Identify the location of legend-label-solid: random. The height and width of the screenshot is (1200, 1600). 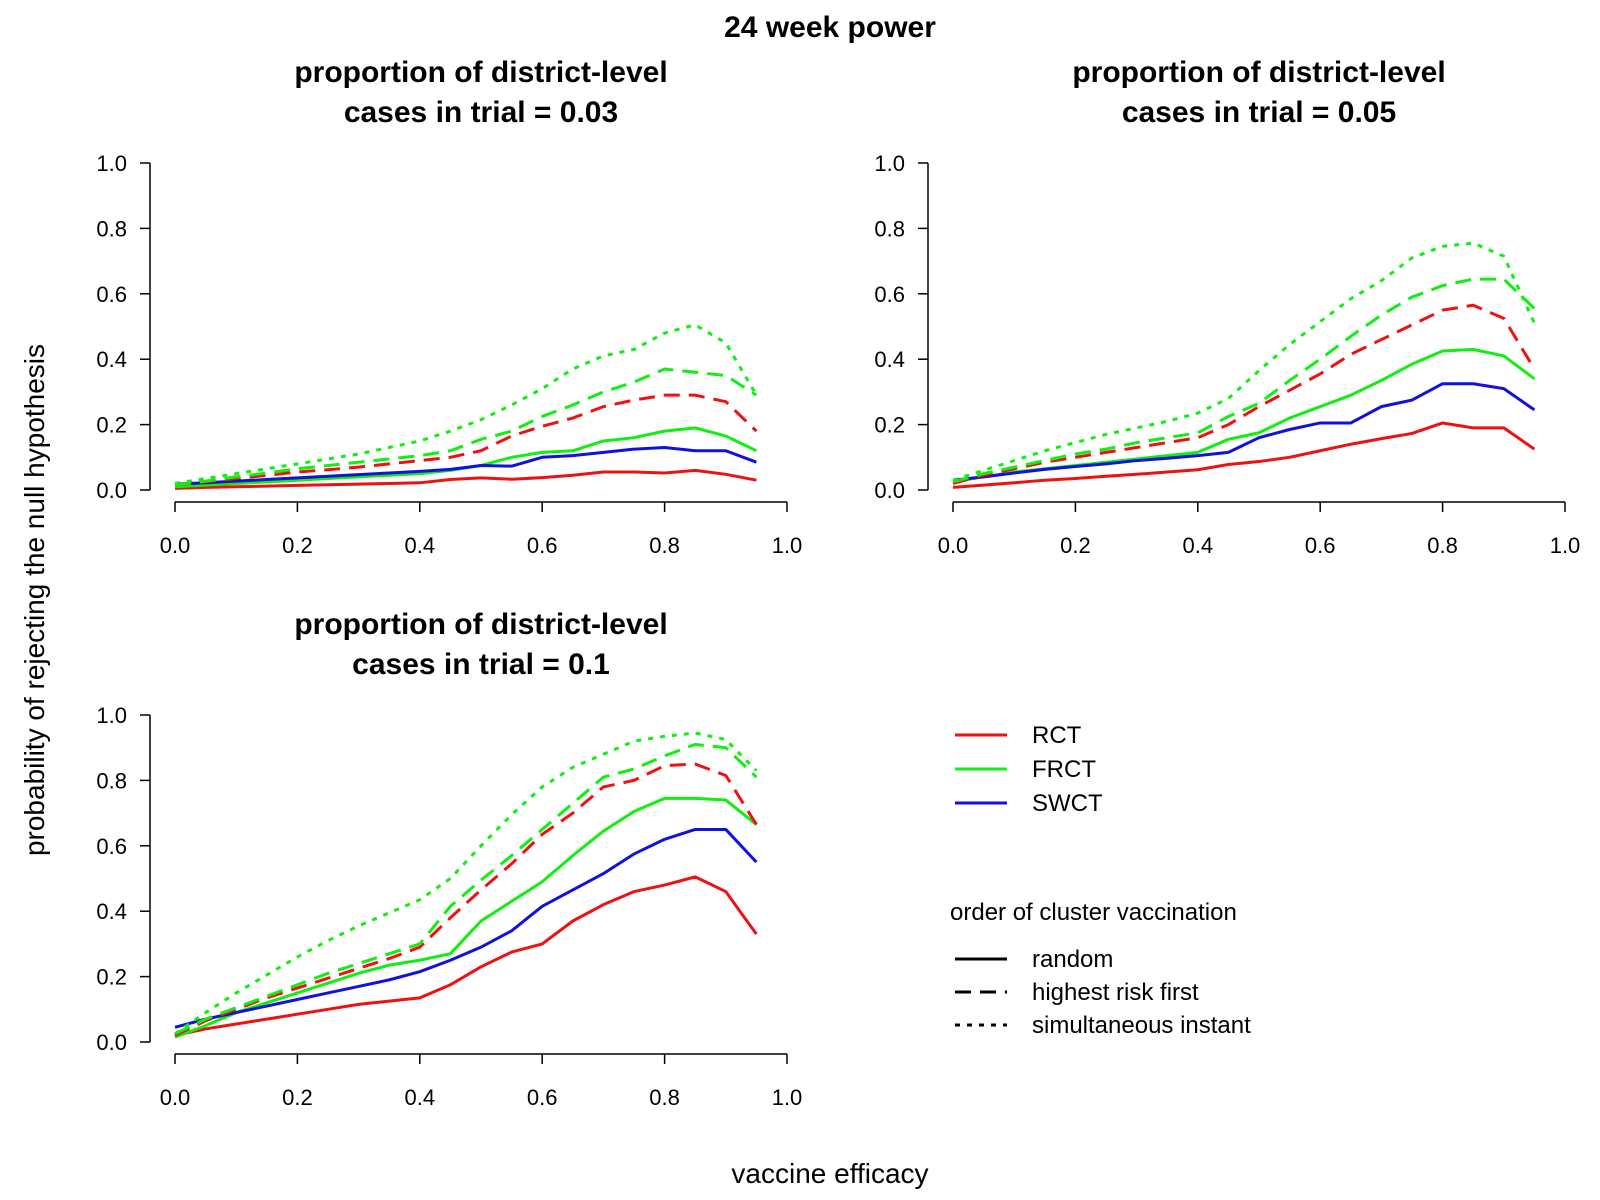
(1072, 959).